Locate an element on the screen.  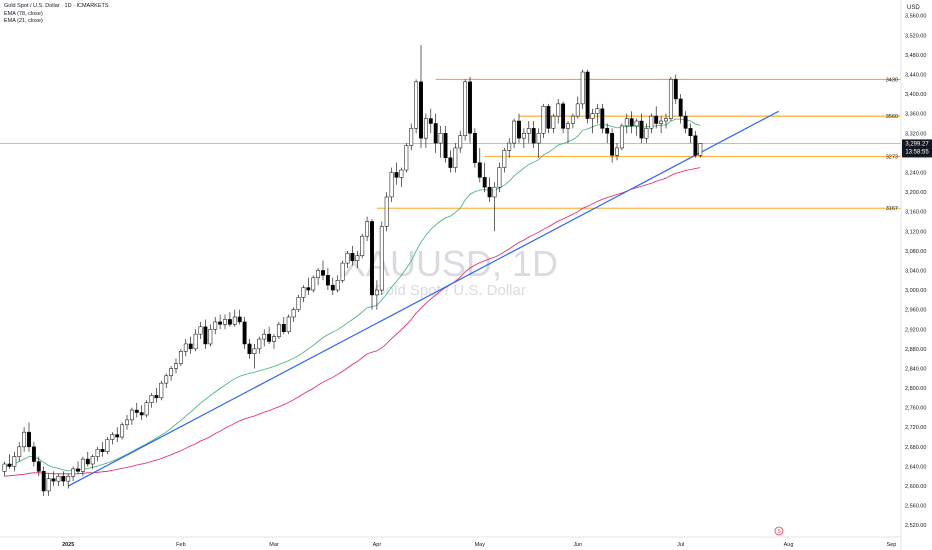
price-tick-label: 3,040.00 is located at coordinates (915, 271).